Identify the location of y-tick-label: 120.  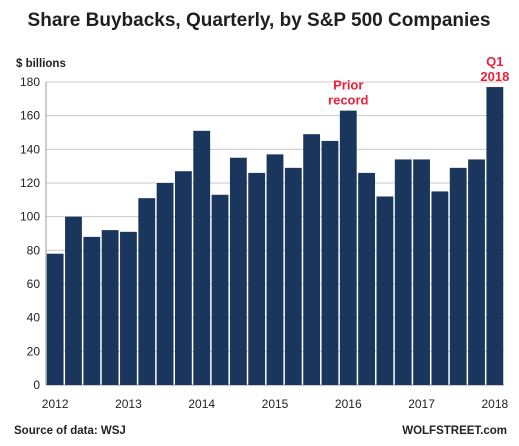
(30, 183).